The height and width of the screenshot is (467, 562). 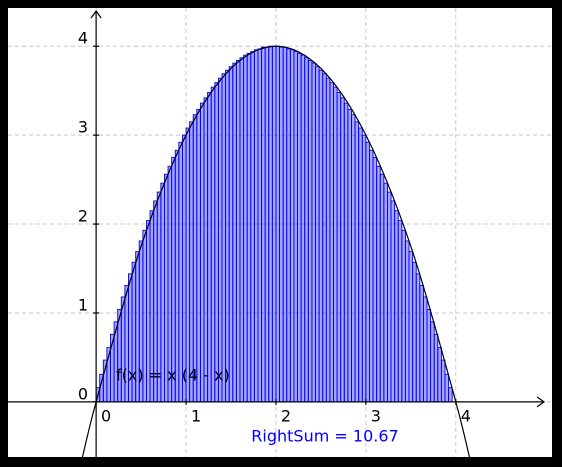 I want to click on y-tick-label: 2, so click(x=83, y=216).